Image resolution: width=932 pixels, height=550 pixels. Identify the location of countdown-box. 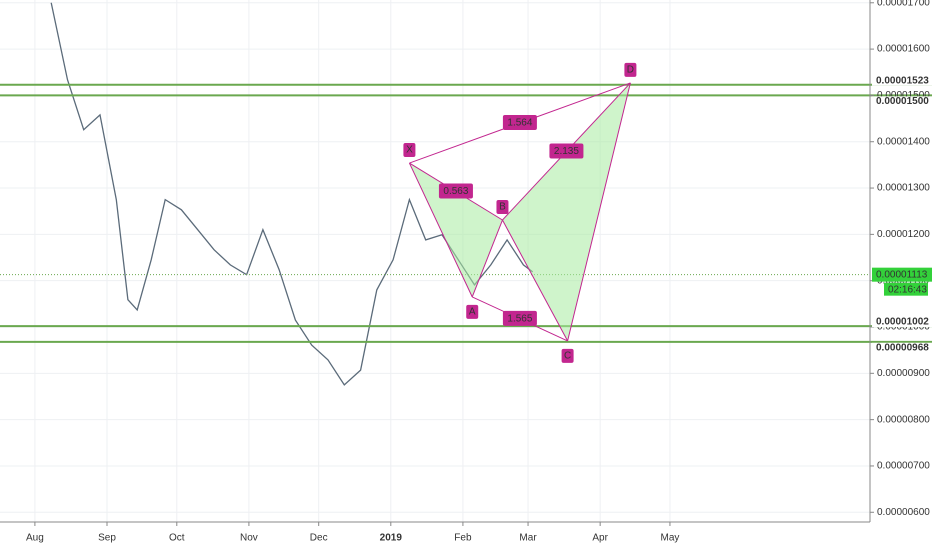
(906, 289).